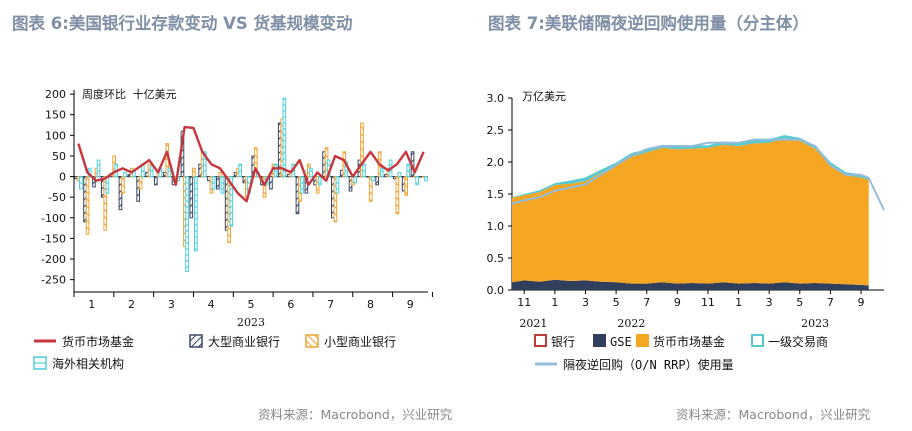 The width and height of the screenshot is (912, 431). Describe the element at coordinates (496, 162) in the screenshot. I see `right-y-tick-label: 2.0` at that location.